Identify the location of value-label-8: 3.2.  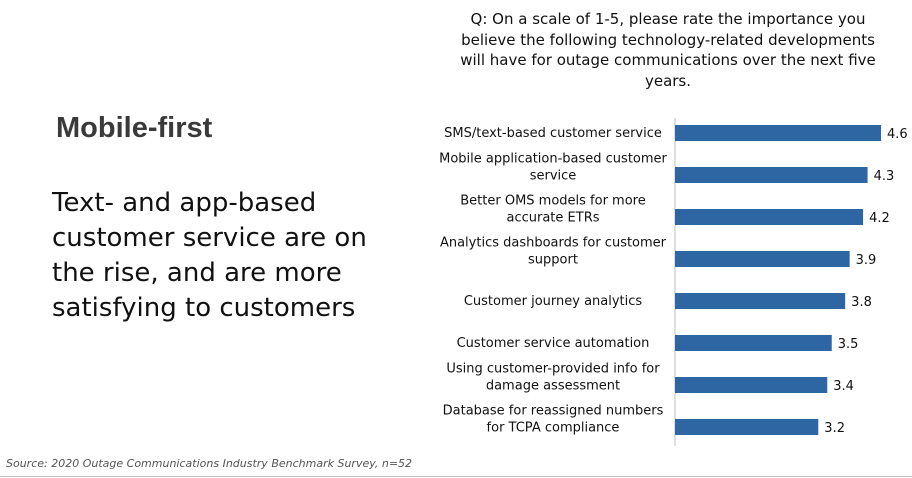
(834, 428).